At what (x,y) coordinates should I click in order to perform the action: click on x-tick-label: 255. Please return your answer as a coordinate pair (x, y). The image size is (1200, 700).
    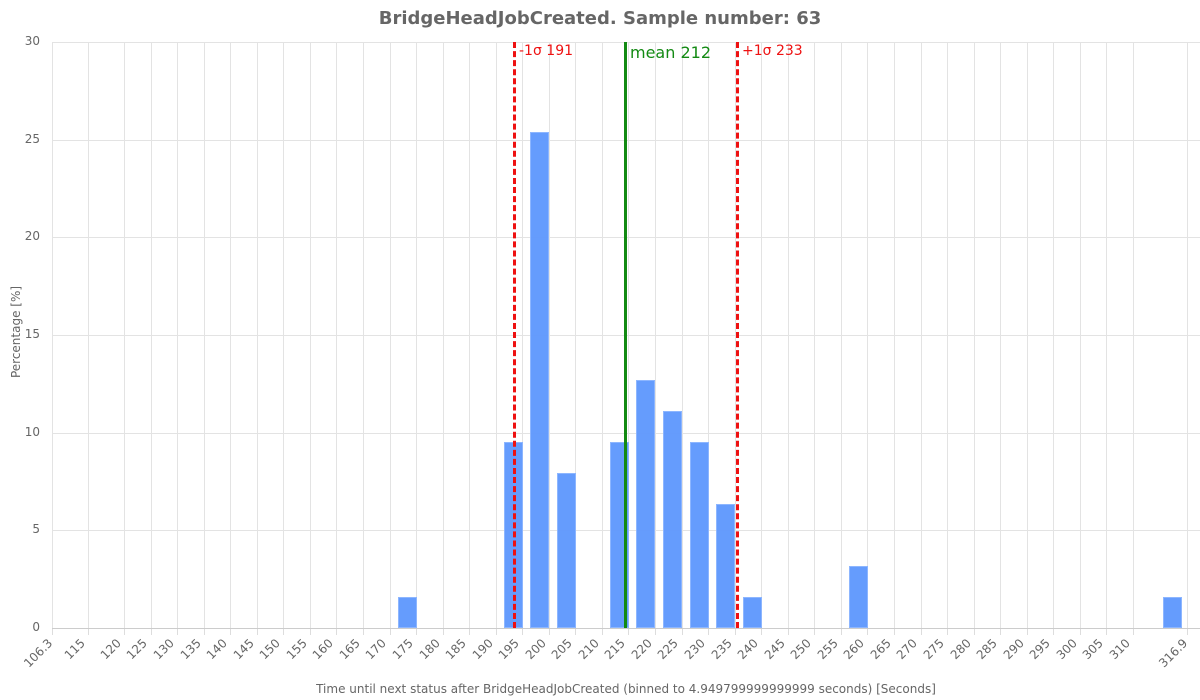
    Looking at the image, I should click on (827, 649).